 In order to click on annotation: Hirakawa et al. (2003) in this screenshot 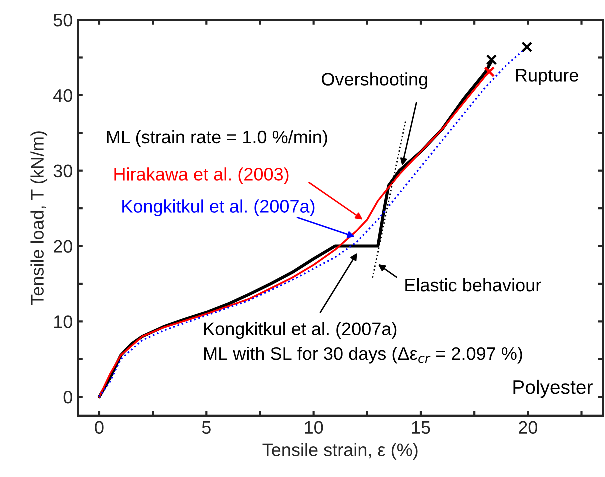, I will do `click(201, 176)`.